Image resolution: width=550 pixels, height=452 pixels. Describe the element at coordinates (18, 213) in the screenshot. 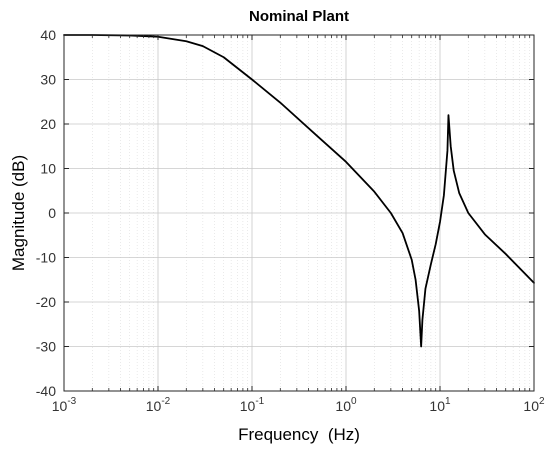

I see `y-axis-label: Magnitude (dB)` at that location.